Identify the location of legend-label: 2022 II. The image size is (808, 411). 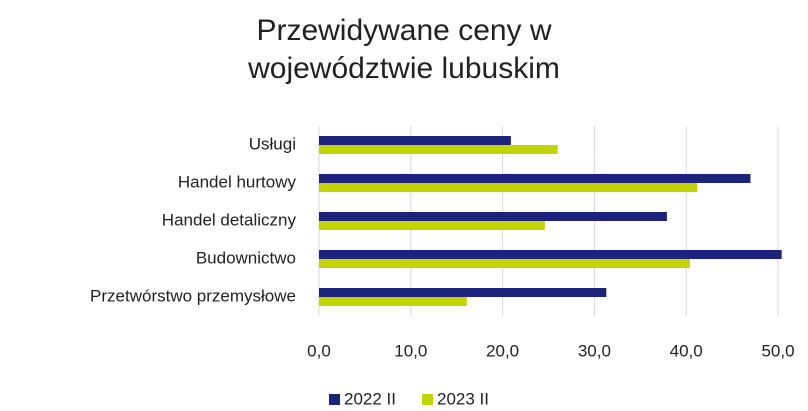
(370, 398).